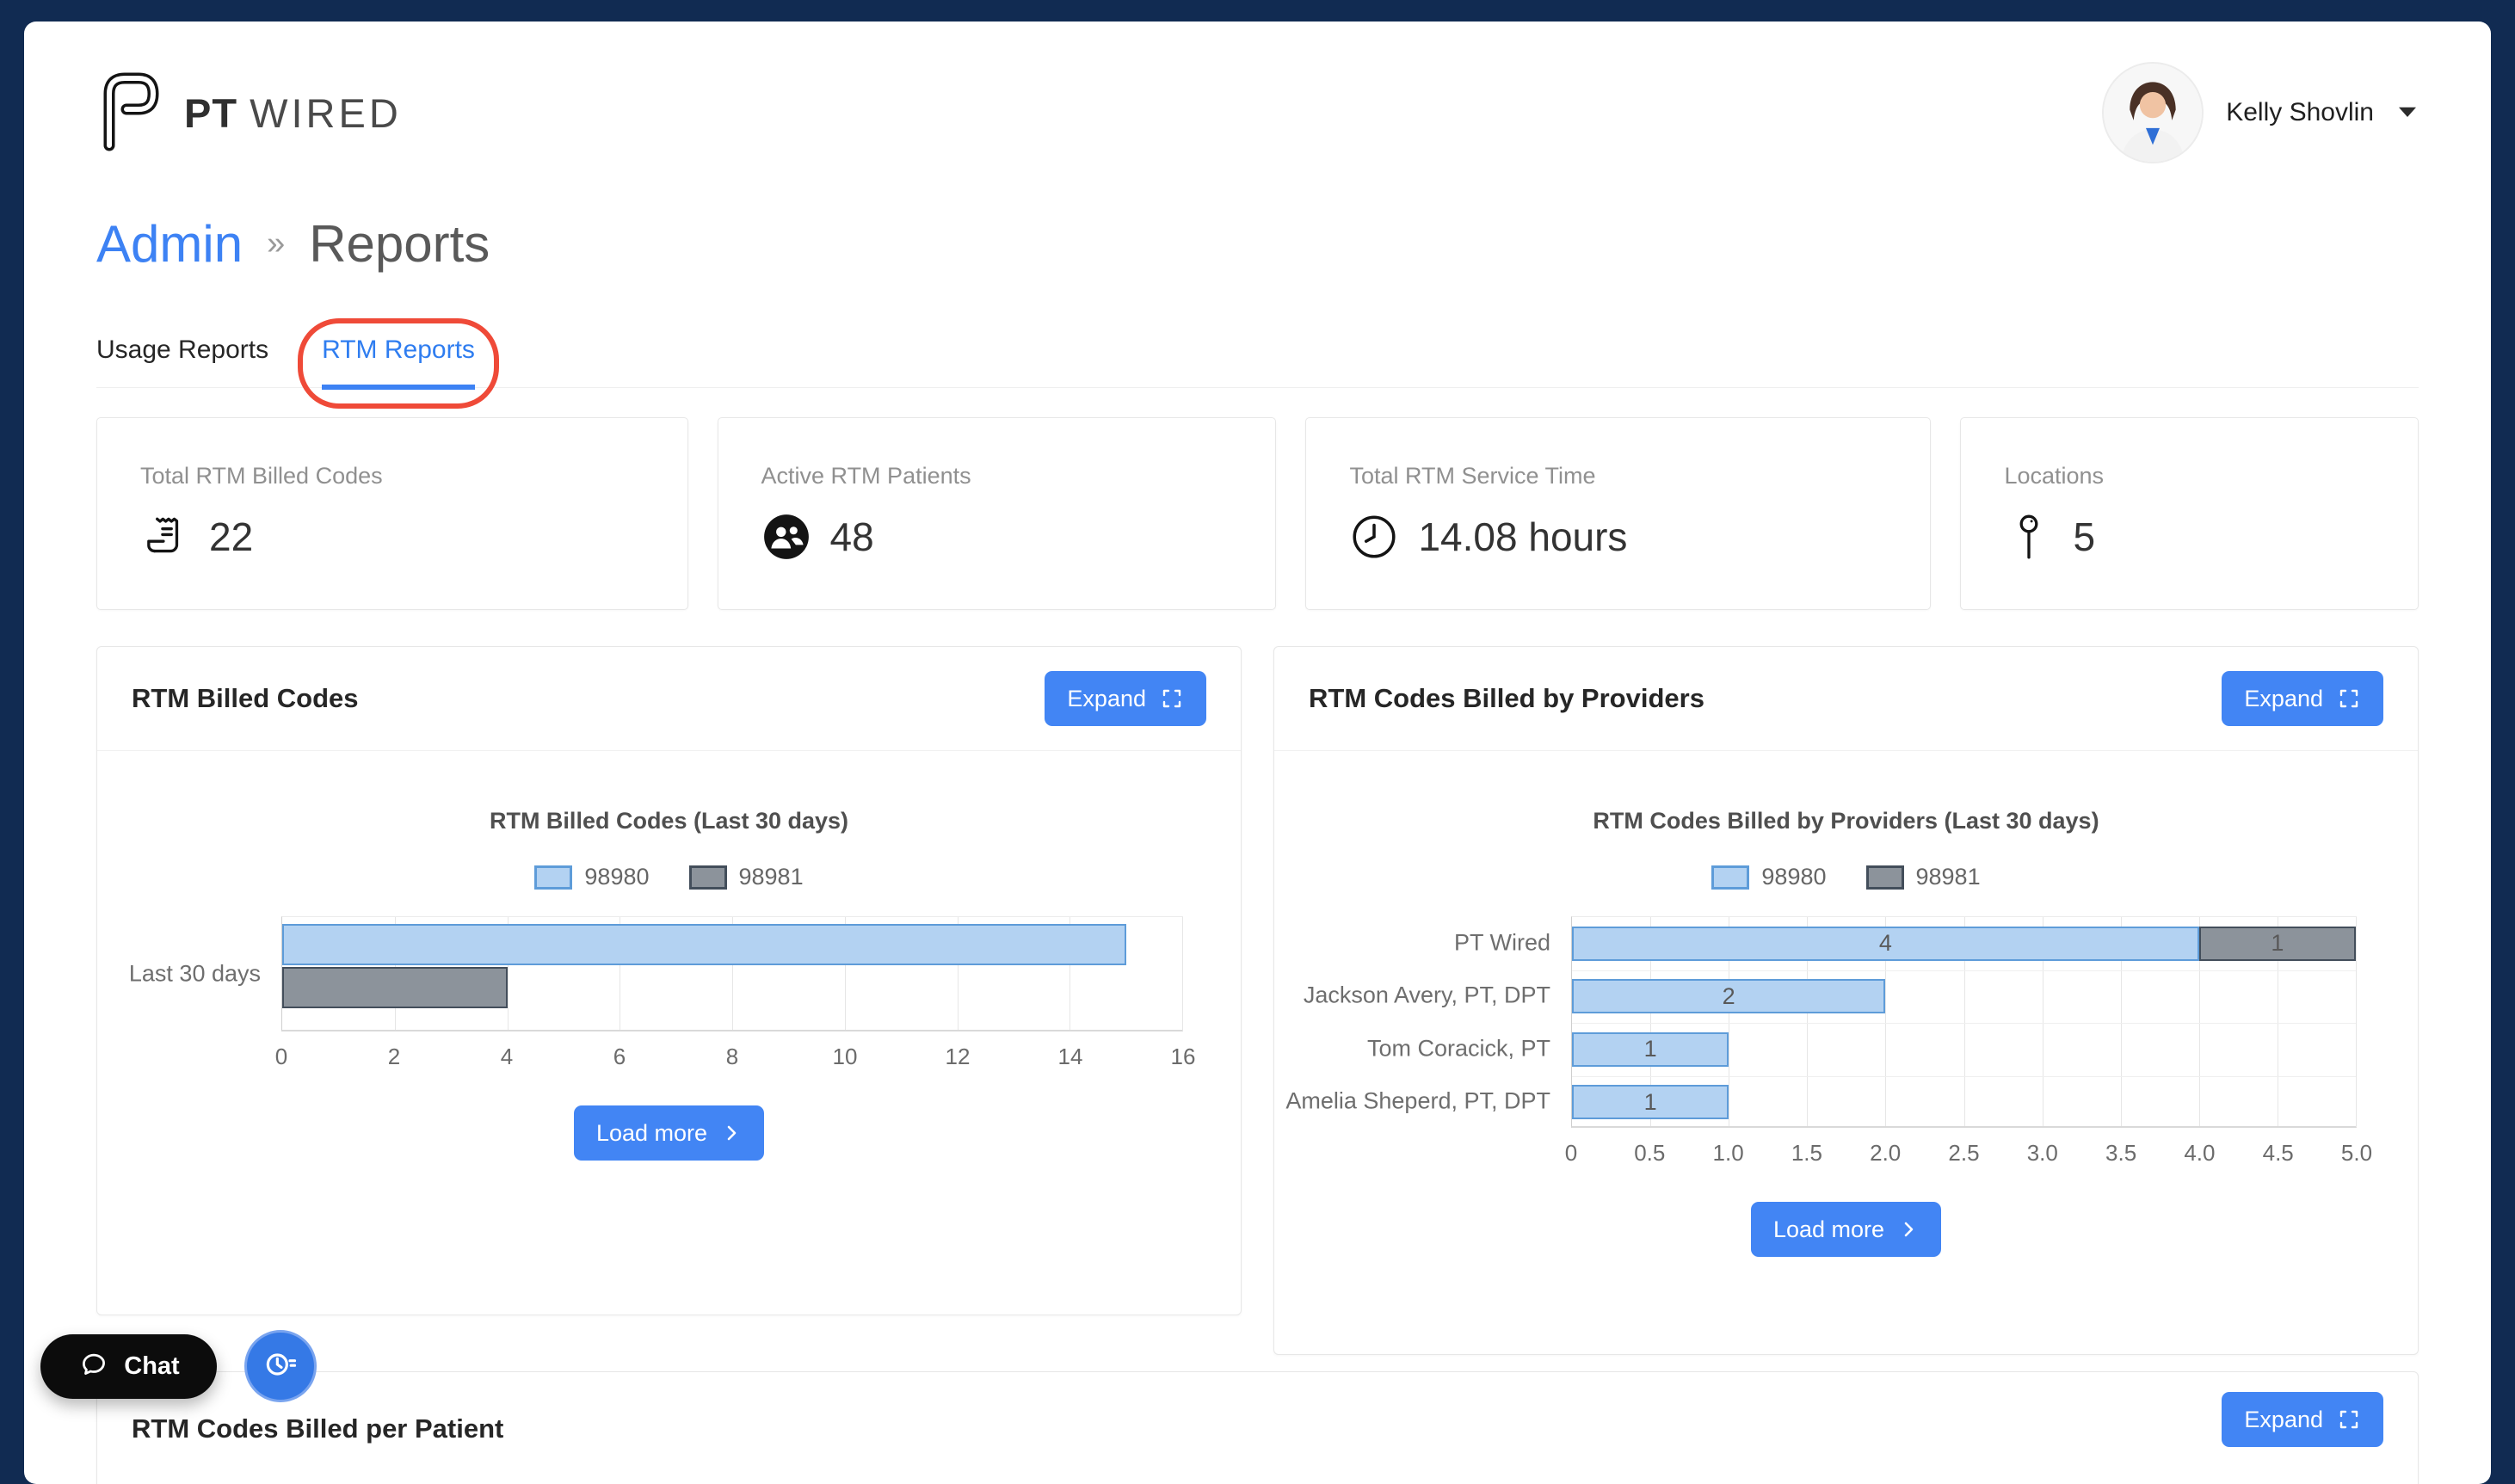 The image size is (2515, 1484). What do you see at coordinates (1846, 699) in the screenshot?
I see `panel-header: RTM Codes Billed by Providers Expand` at bounding box center [1846, 699].